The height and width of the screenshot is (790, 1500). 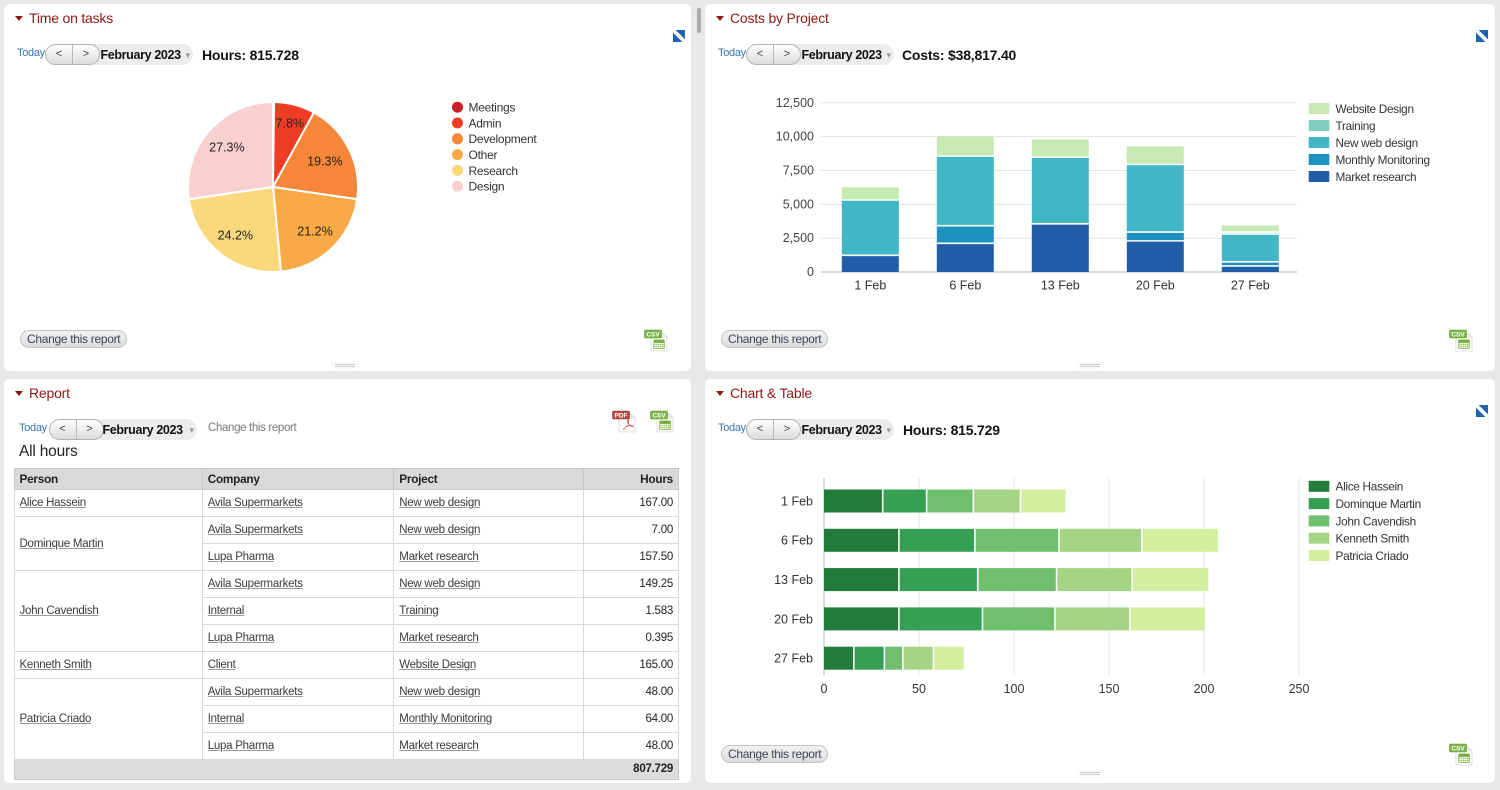 I want to click on svg-text: Dominque Martin, so click(x=1378, y=504).